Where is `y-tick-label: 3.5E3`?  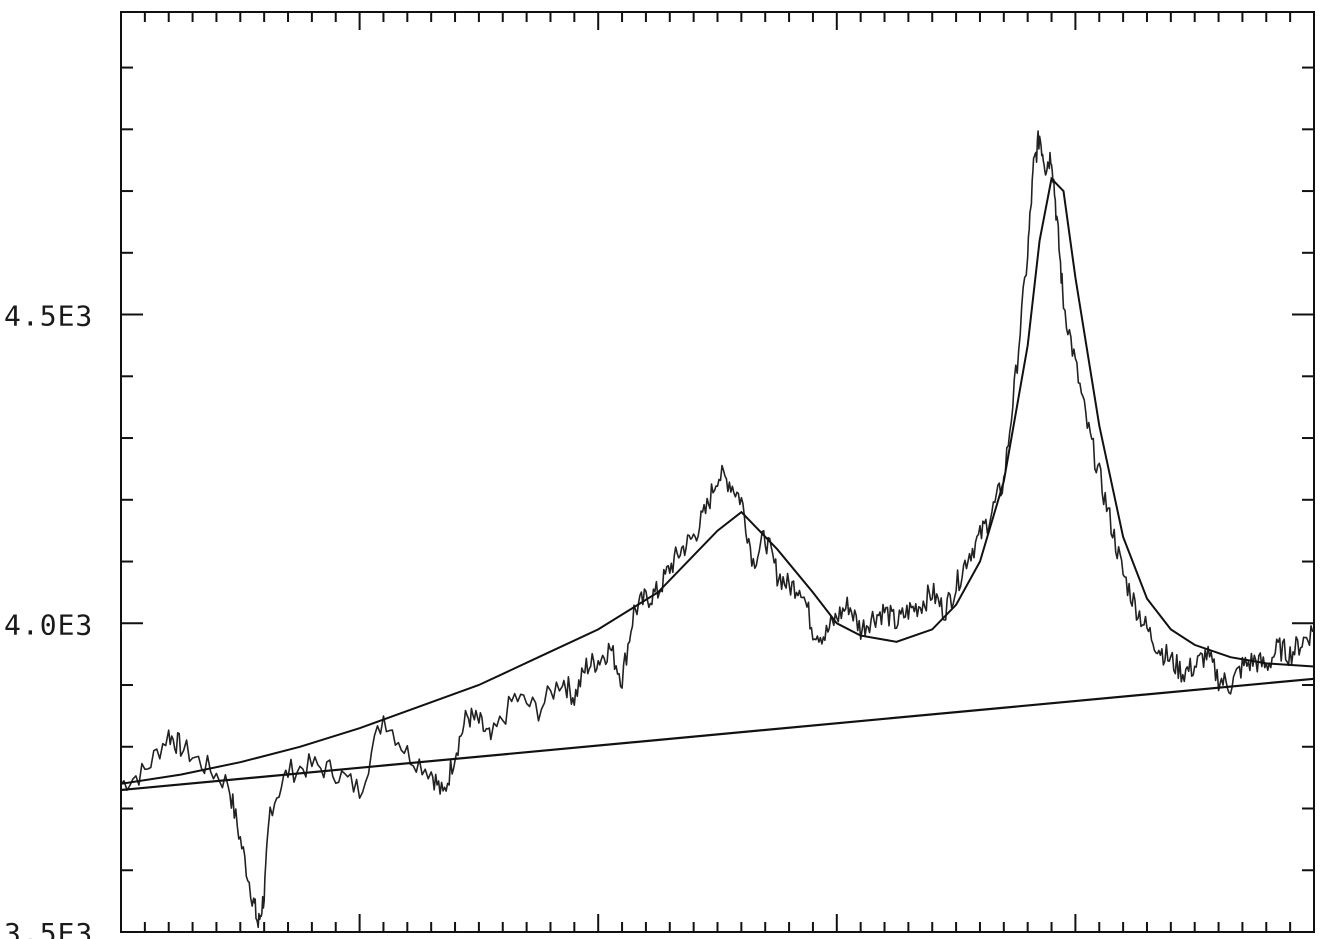
y-tick-label: 3.5E3 is located at coordinates (48, 928).